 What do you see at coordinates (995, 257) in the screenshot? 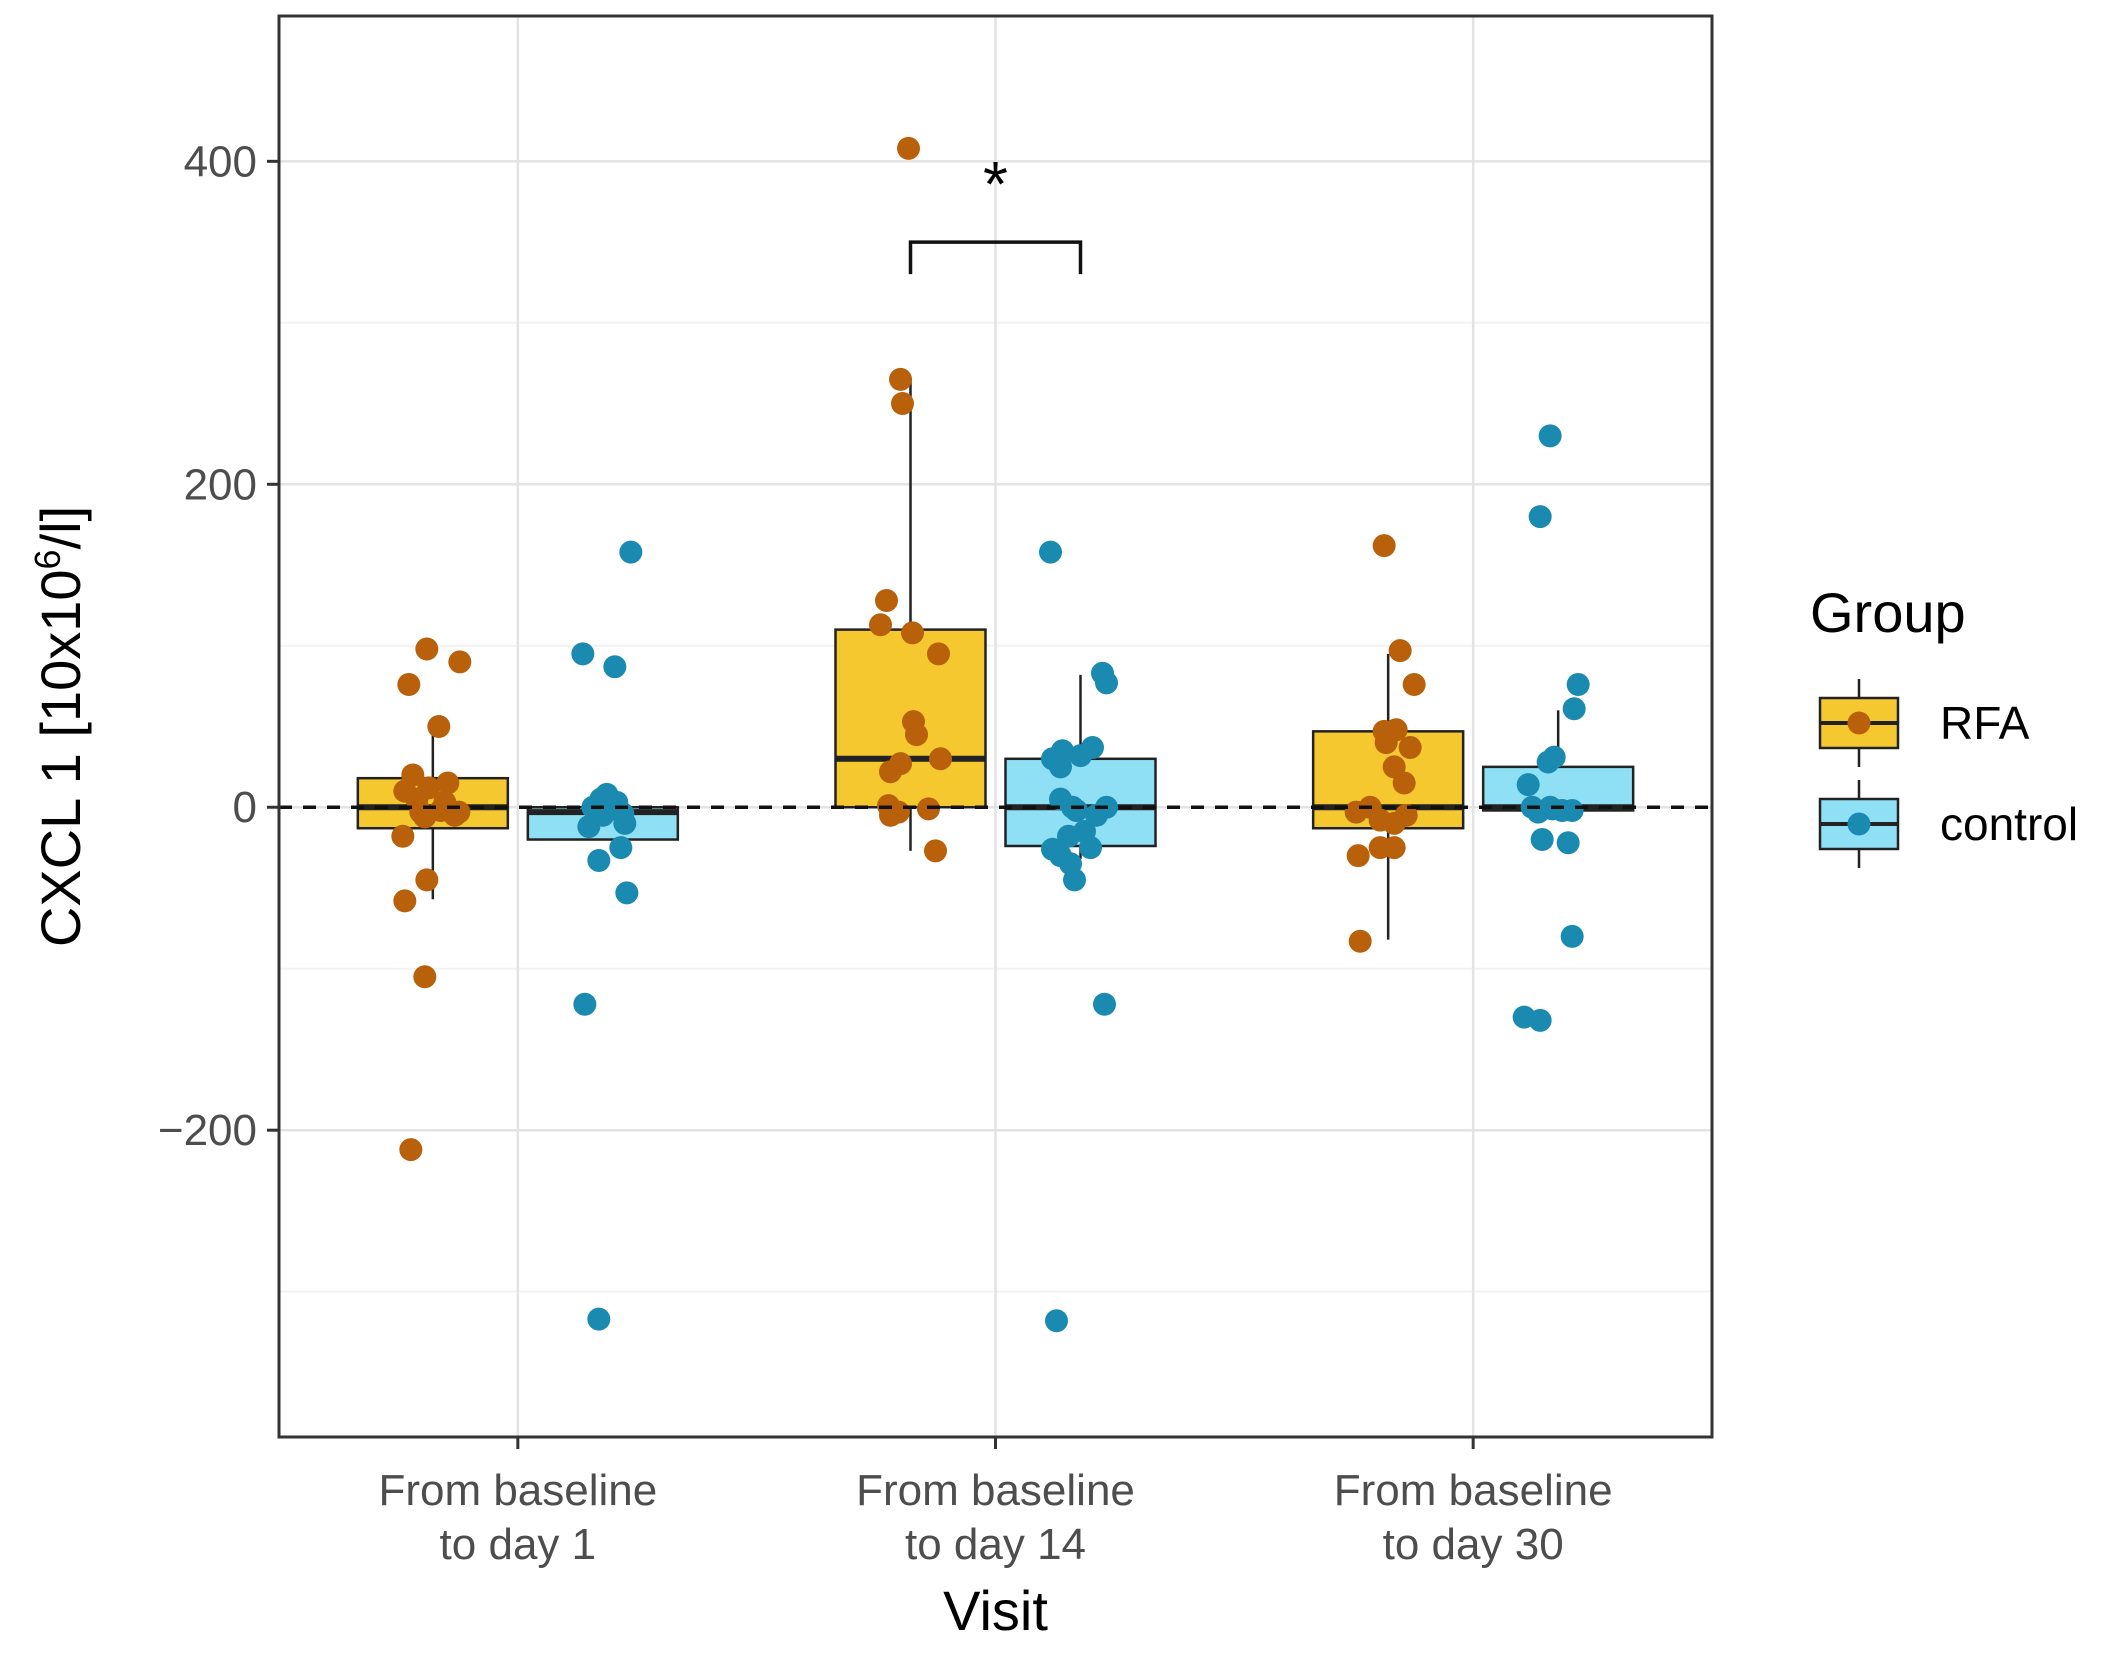
I see `significance-bracket` at bounding box center [995, 257].